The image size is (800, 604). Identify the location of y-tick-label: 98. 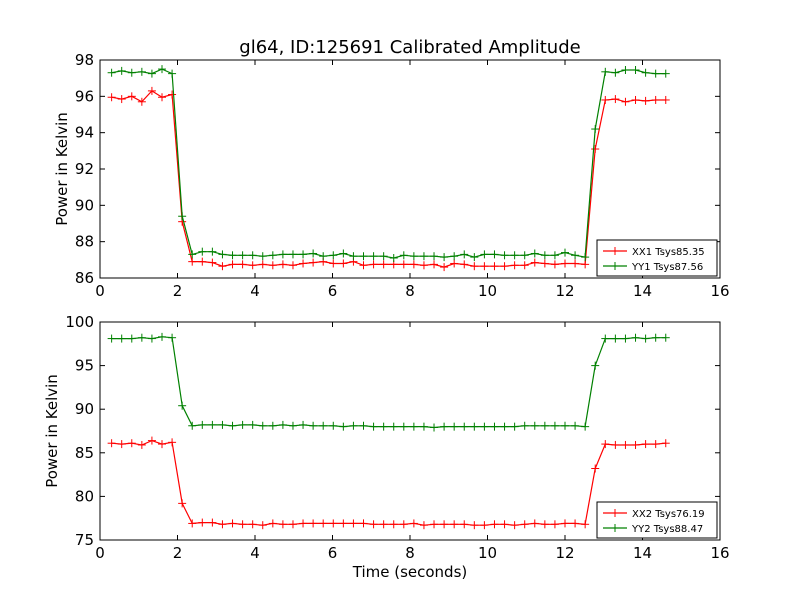
(84, 60).